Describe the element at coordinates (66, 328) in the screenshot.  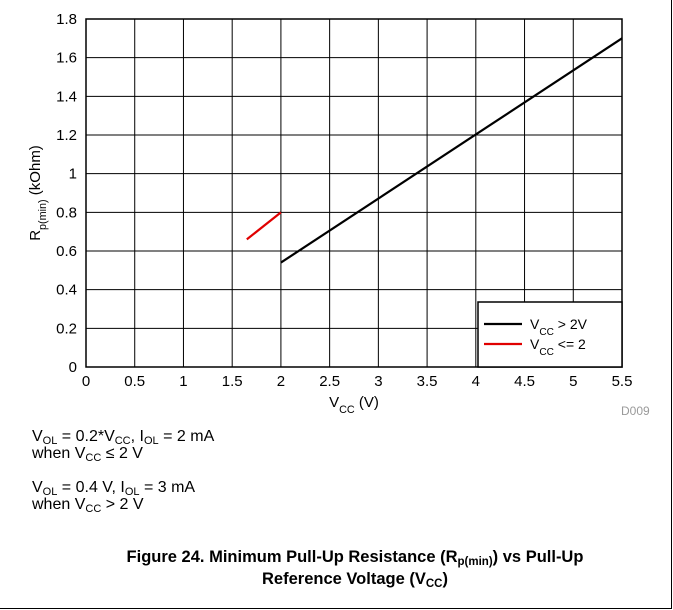
I see `y-tick-label: 0.2` at that location.